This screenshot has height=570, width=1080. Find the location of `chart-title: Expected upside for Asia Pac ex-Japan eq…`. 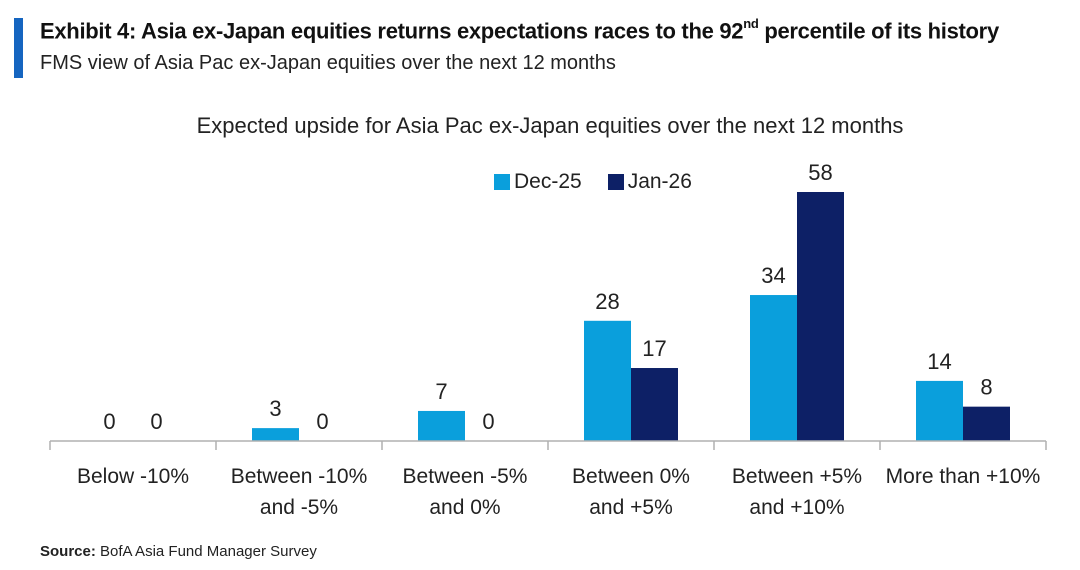

chart-title: Expected upside for Asia Pac ex-Japan eq… is located at coordinates (550, 125).